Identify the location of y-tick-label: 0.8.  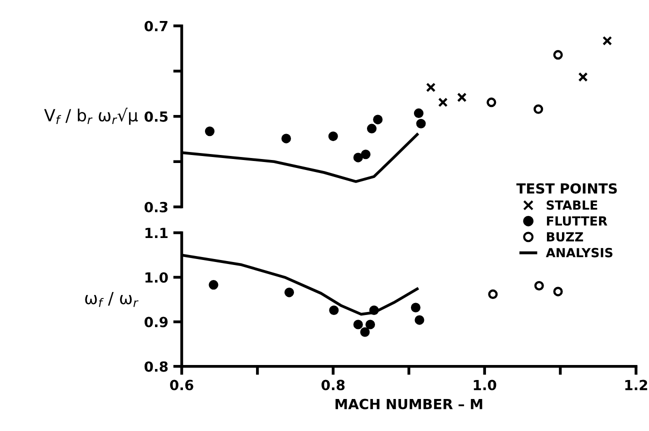
(156, 366).